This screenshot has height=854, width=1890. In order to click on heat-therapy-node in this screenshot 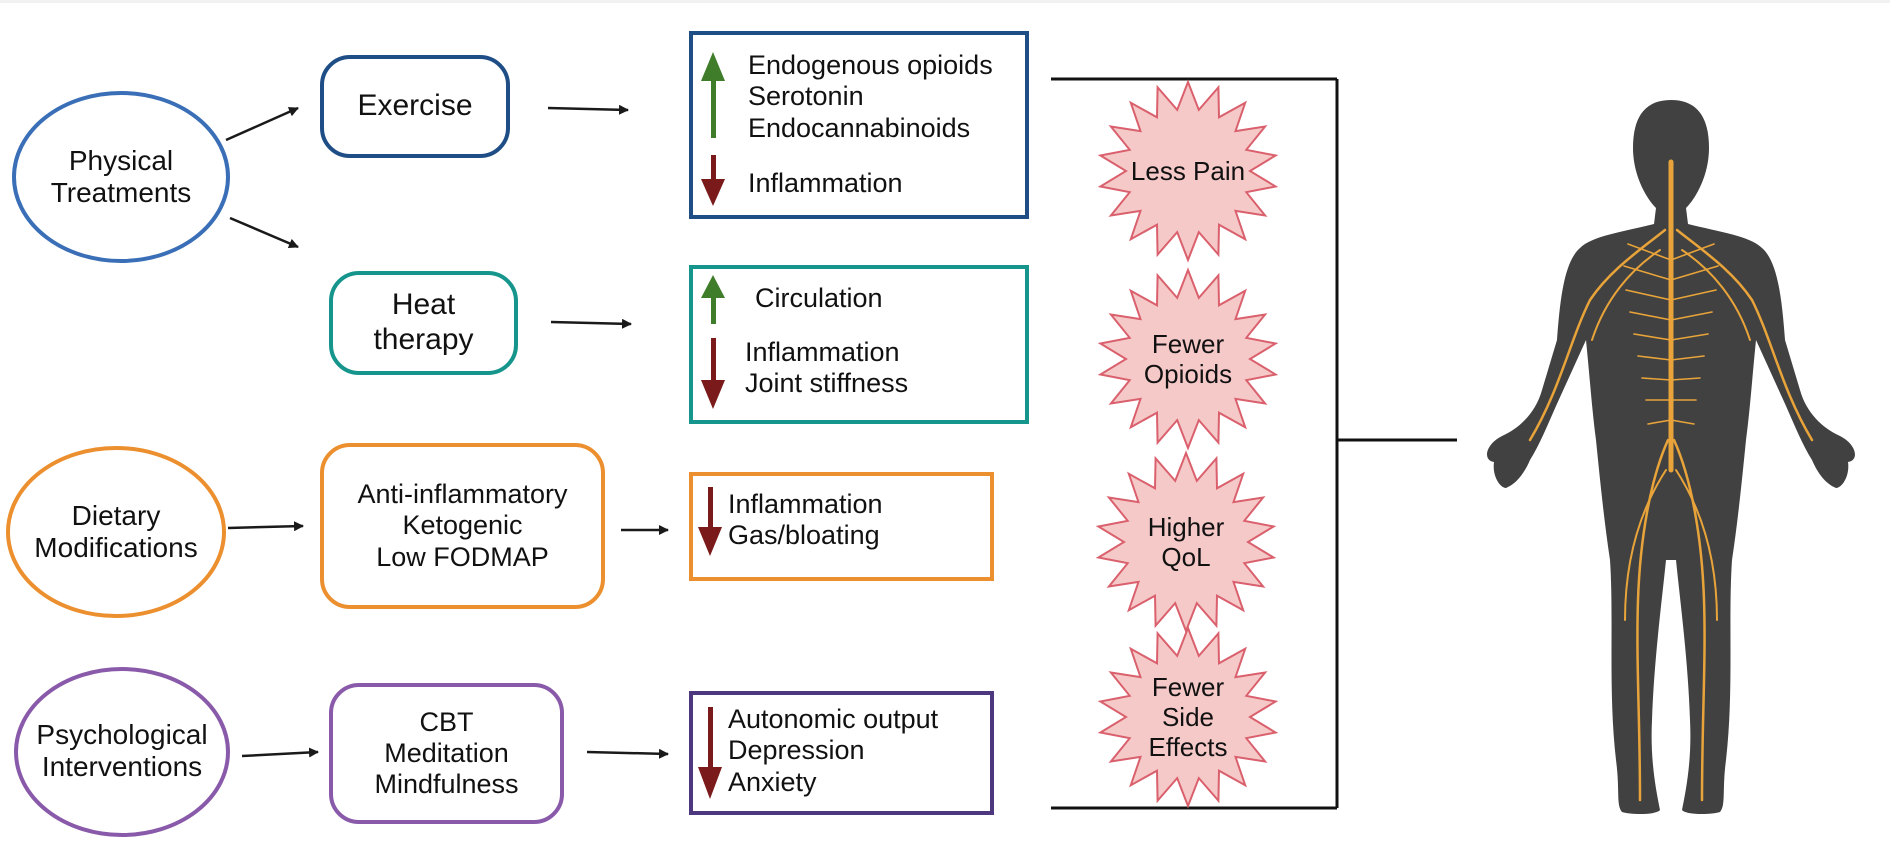, I will do `click(423, 323)`.